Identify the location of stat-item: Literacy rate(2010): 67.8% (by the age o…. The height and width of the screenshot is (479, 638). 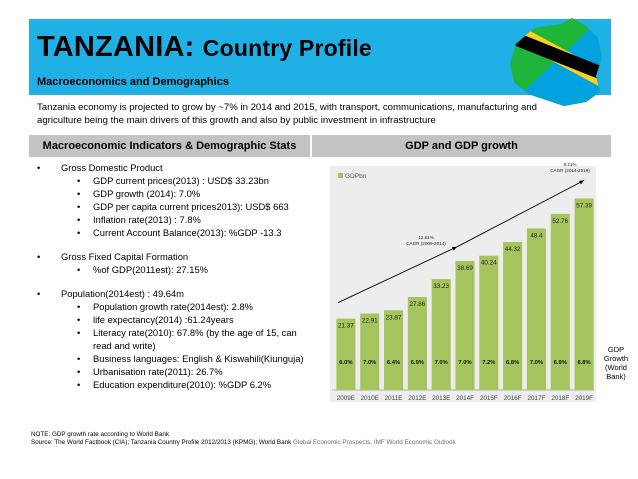
(175, 339).